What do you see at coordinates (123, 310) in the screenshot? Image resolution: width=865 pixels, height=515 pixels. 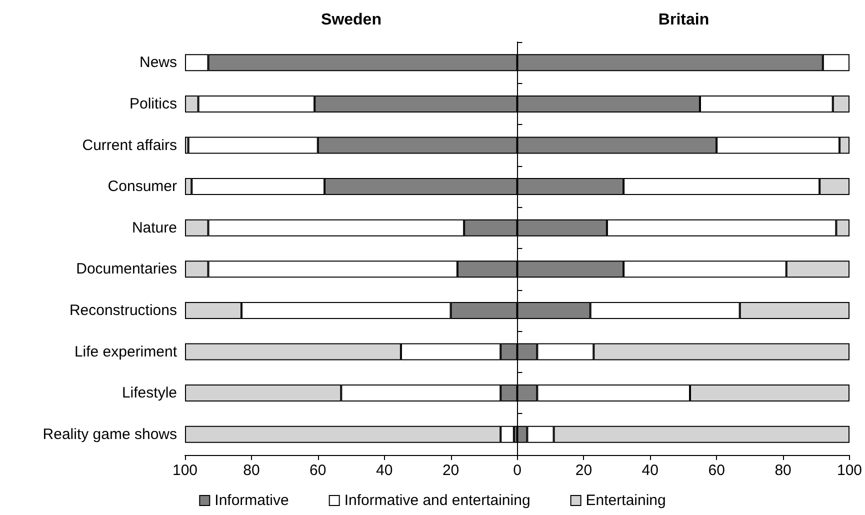 I see `y-tick-label: Reconstructions` at bounding box center [123, 310].